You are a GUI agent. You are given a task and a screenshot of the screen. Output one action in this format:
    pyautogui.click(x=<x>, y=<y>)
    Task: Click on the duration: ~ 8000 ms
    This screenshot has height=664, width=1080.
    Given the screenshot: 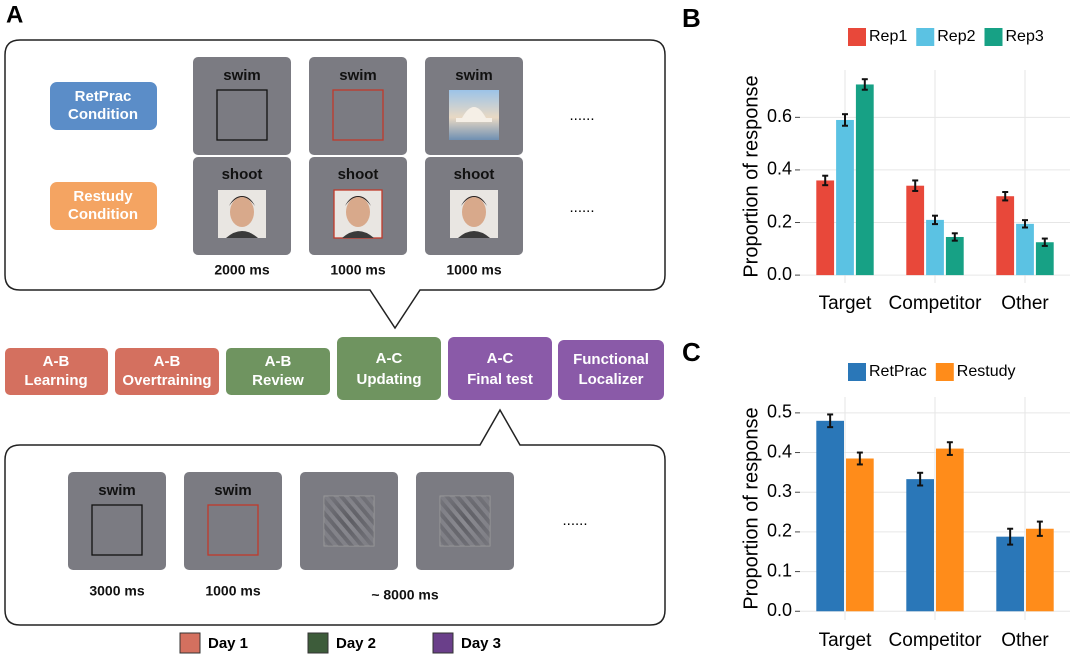 What is the action you would take?
    pyautogui.click(x=405, y=595)
    